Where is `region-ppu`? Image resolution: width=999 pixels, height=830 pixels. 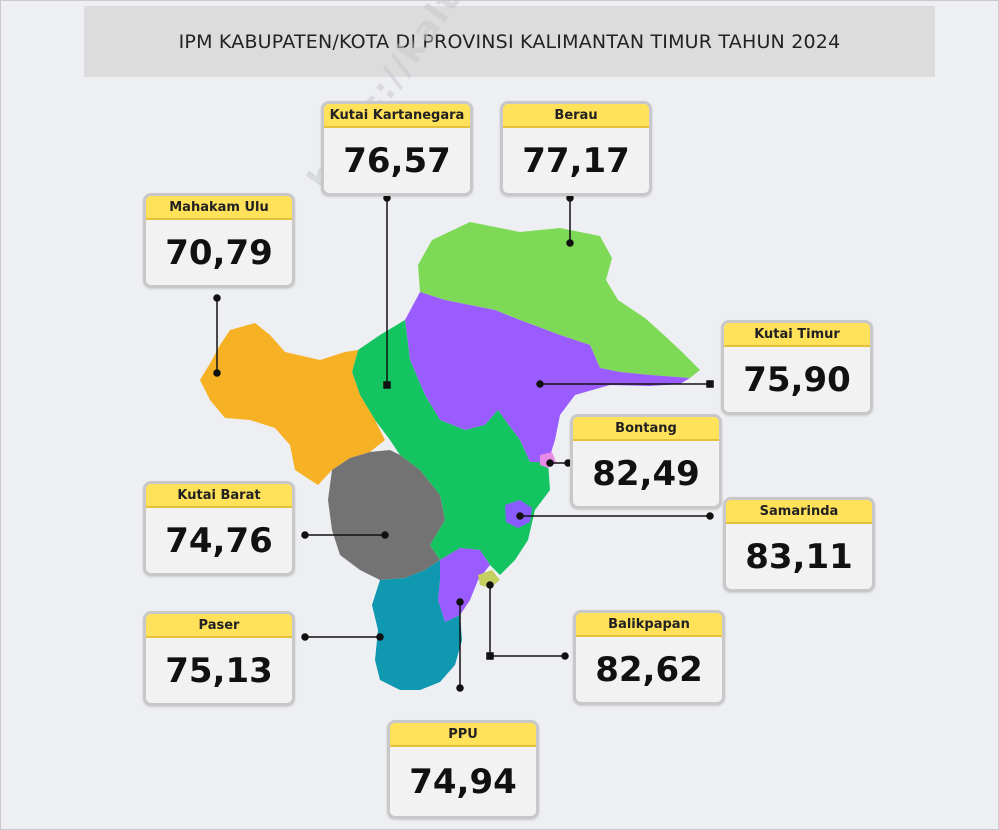 region-ppu is located at coordinates (464, 585).